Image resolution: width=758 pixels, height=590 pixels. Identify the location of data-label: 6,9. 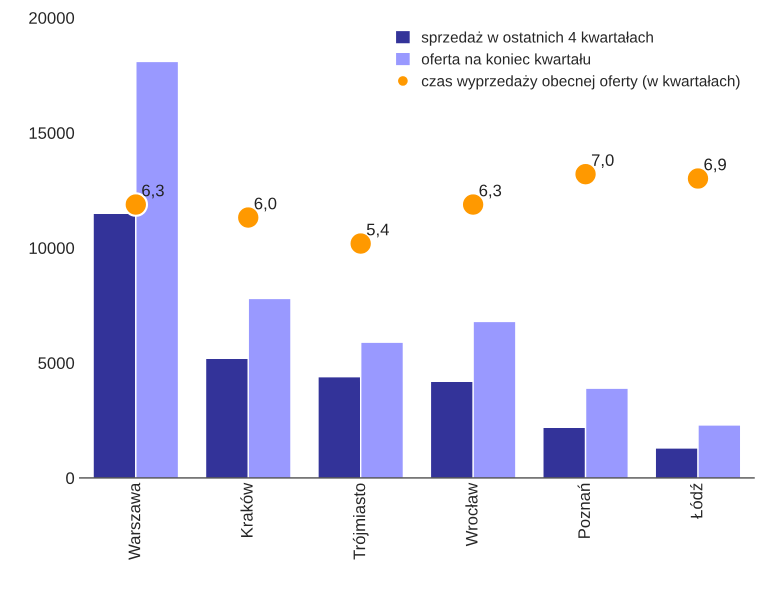
(715, 165).